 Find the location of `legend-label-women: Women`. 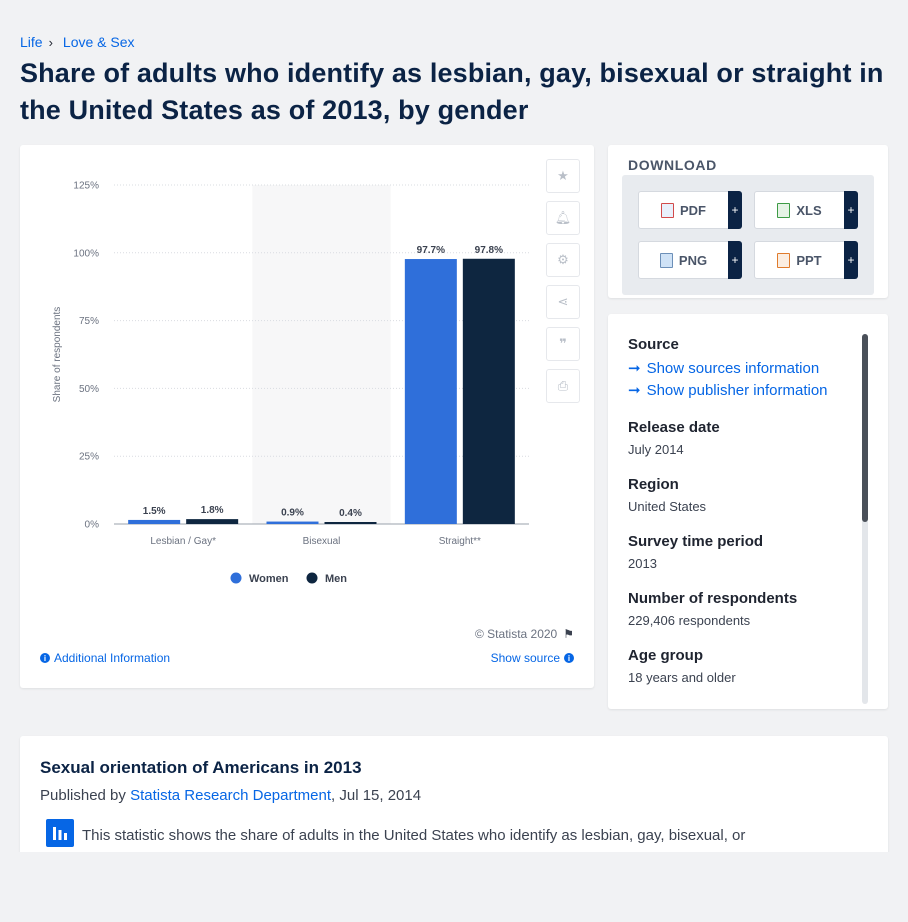

legend-label-women: Women is located at coordinates (269, 579).